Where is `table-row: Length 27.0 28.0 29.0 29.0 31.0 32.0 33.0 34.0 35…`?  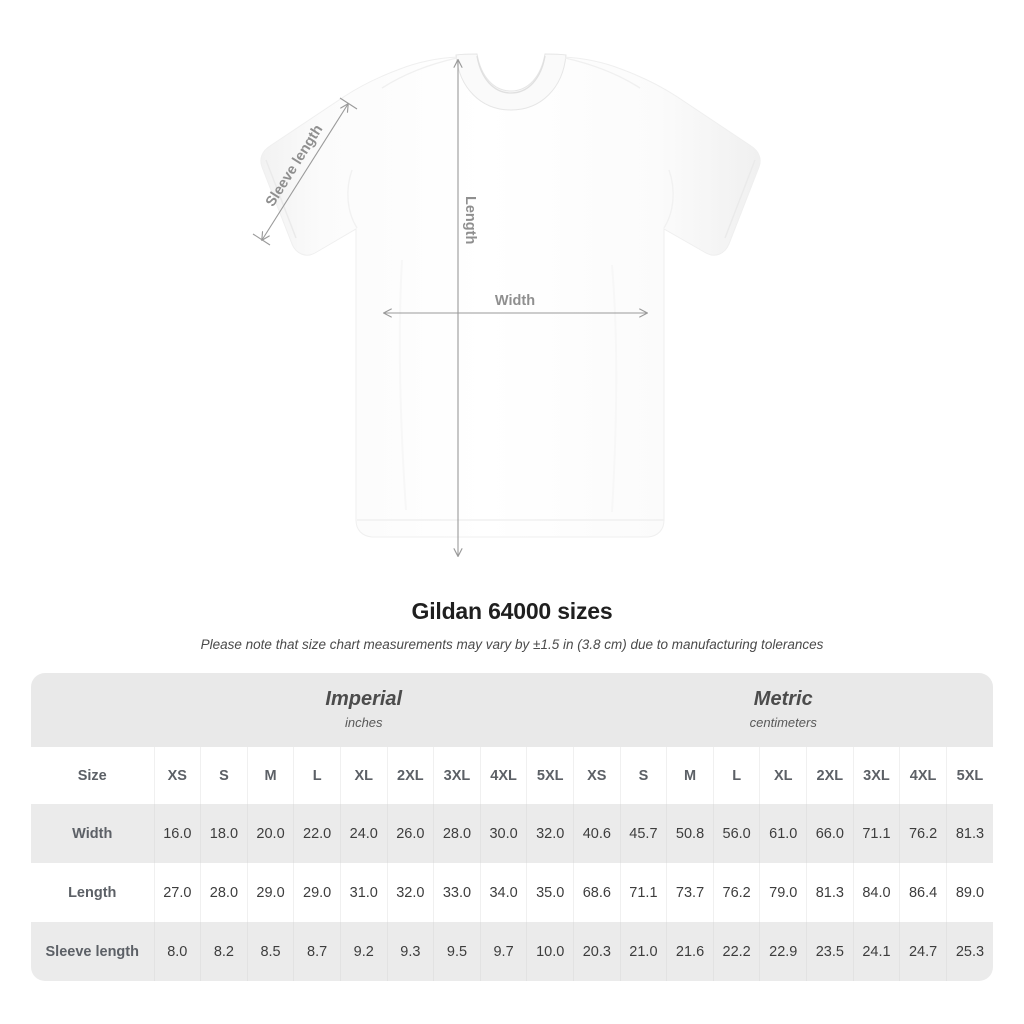
table-row: Length 27.0 28.0 29.0 29.0 31.0 32.0 33.0 34.0 35… is located at coordinates (512, 892).